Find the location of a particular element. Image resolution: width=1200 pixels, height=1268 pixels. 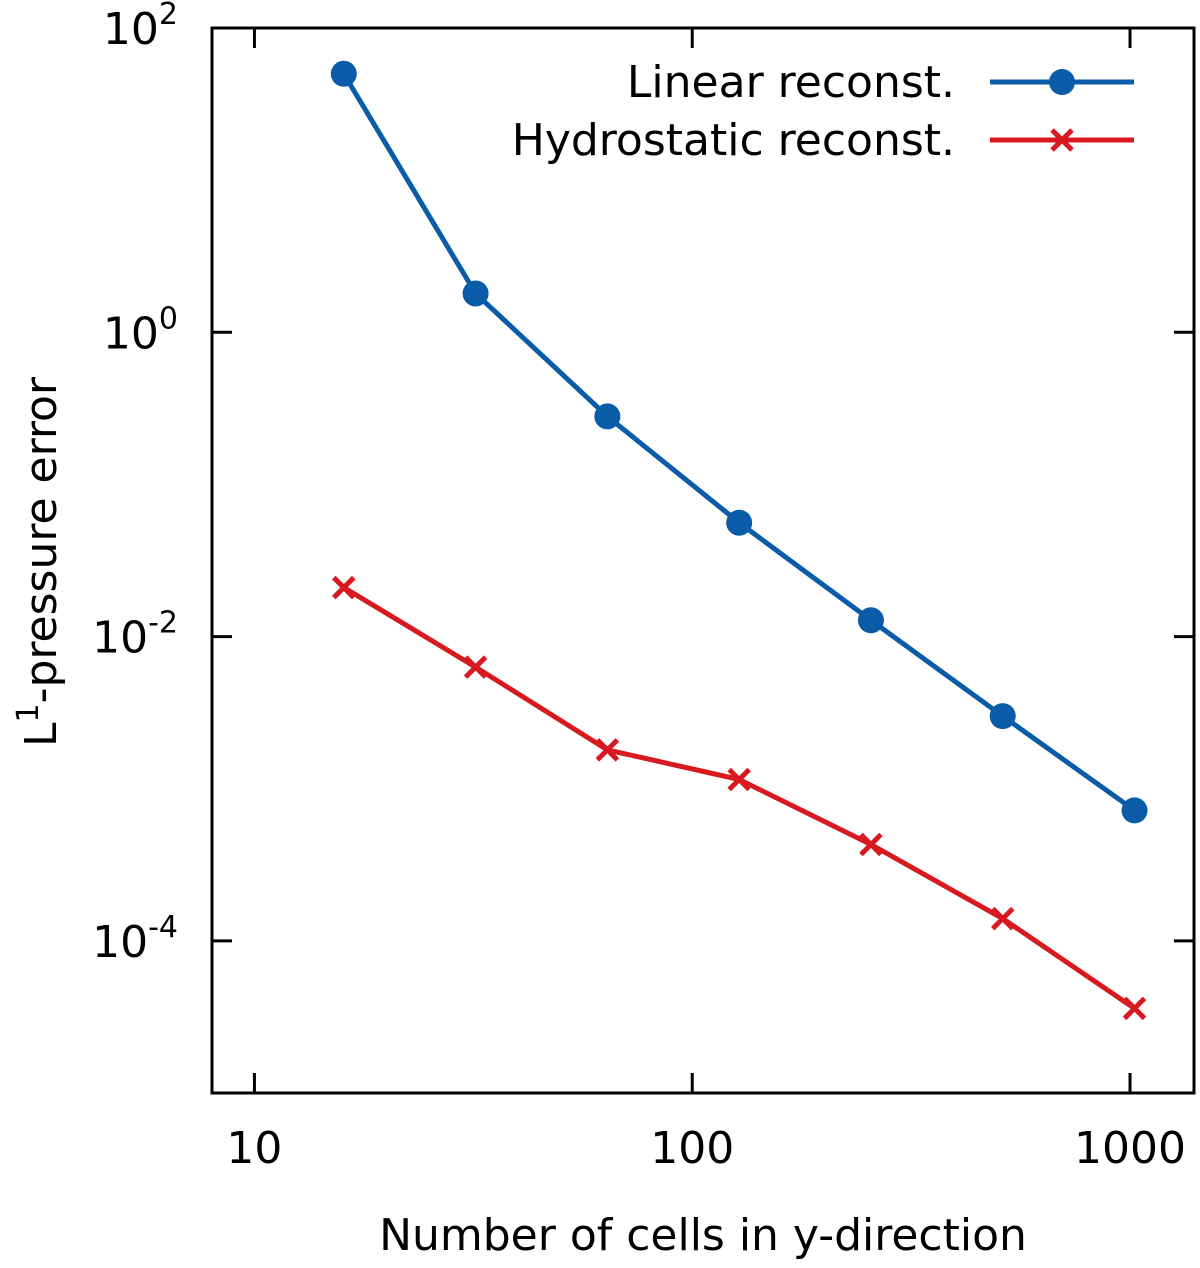

y-tick-exponent: -2 is located at coordinates (163, 623).